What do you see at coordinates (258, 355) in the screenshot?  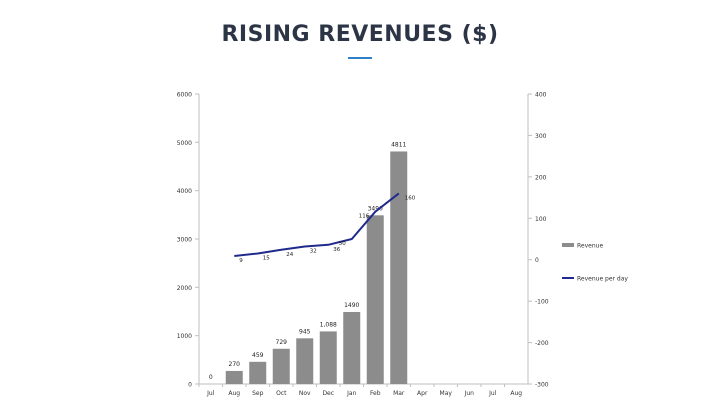 I see `revenue-data-label: 459` at bounding box center [258, 355].